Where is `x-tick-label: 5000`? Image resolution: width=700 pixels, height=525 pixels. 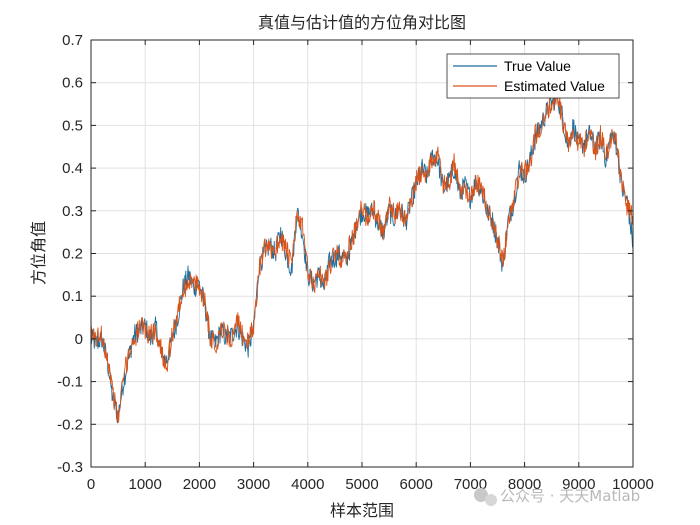 x-tick-label: 5000 is located at coordinates (361, 484).